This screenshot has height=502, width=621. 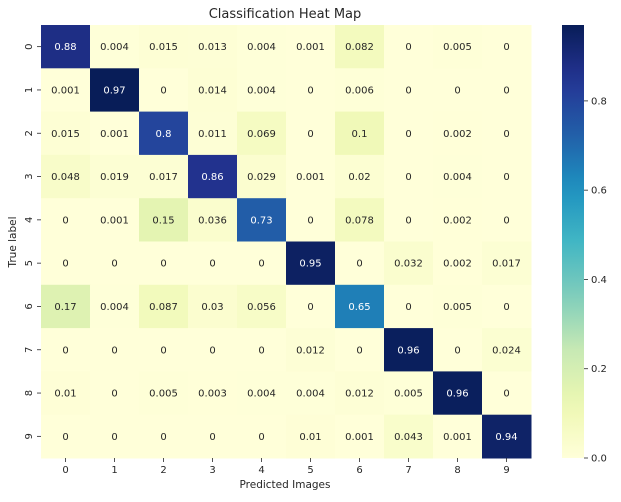 What do you see at coordinates (285, 14) in the screenshot?
I see `chart-title: Classification Heat Map` at bounding box center [285, 14].